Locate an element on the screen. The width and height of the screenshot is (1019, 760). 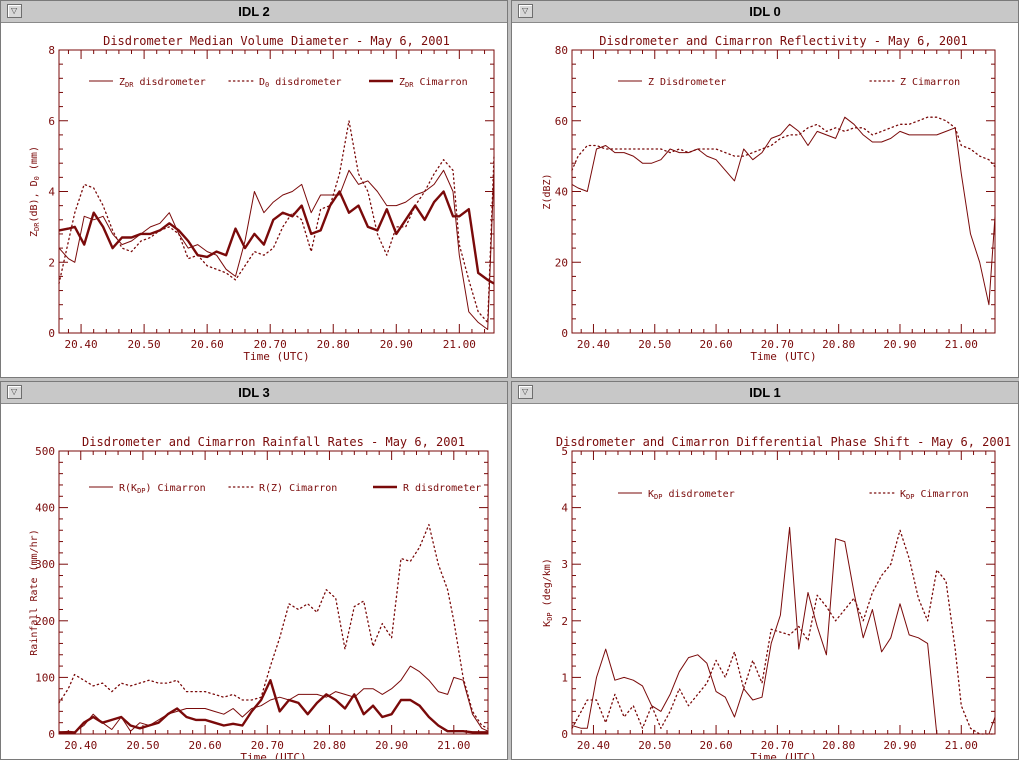
titlebar: ▽ IDL 0 is located at coordinates (765, 12).